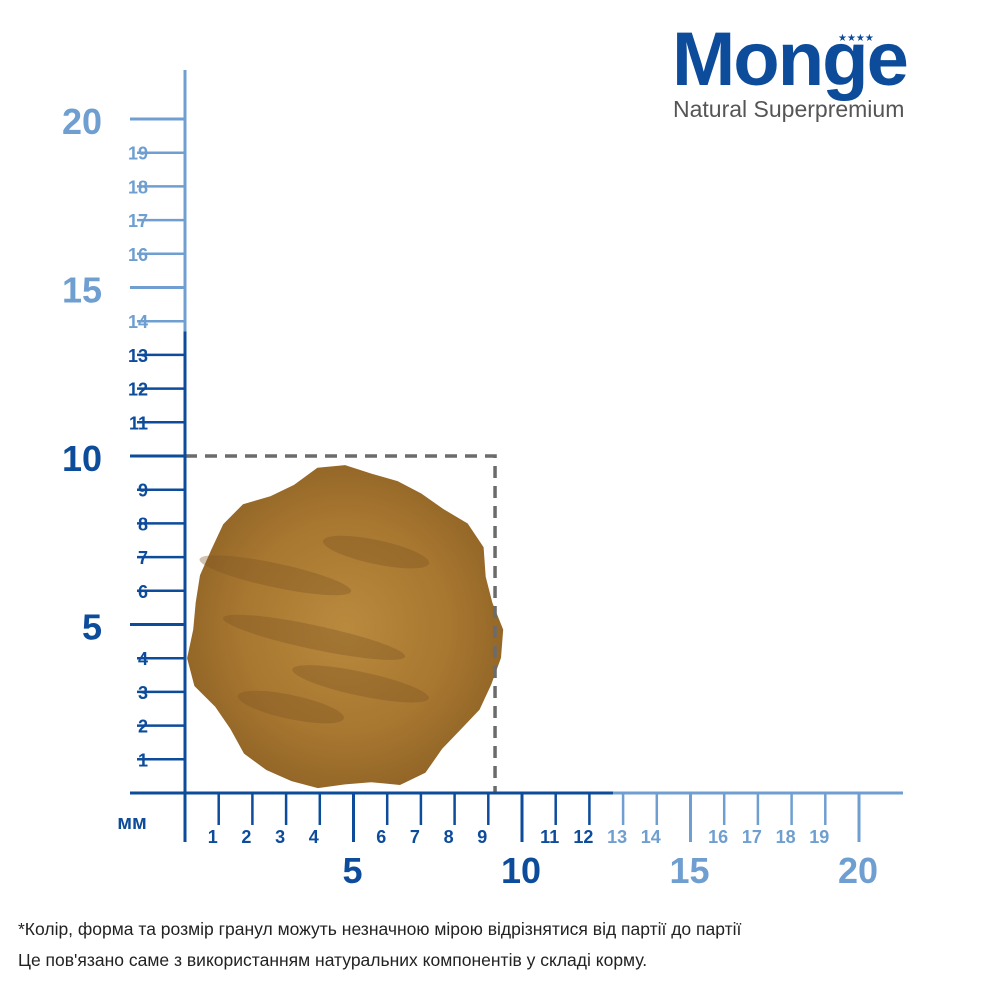 The image size is (1000, 1005). What do you see at coordinates (138, 255) in the screenshot?
I see `y-tick-label-16: 16` at bounding box center [138, 255].